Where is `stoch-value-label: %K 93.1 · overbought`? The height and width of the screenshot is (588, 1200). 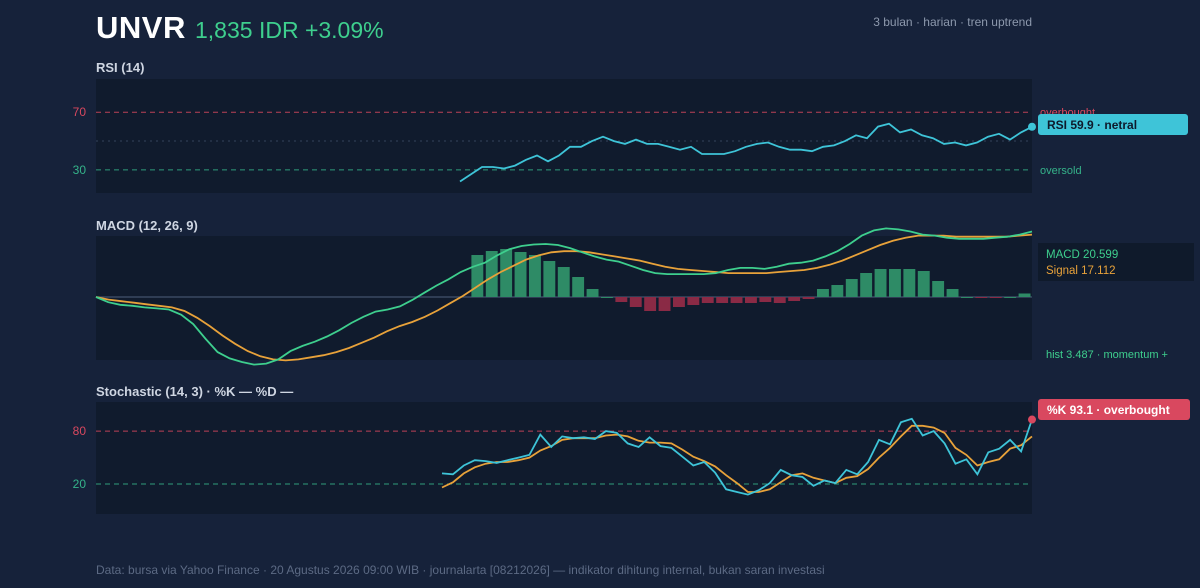
stoch-value-label: %K 93.1 · overbought is located at coordinates (1108, 410).